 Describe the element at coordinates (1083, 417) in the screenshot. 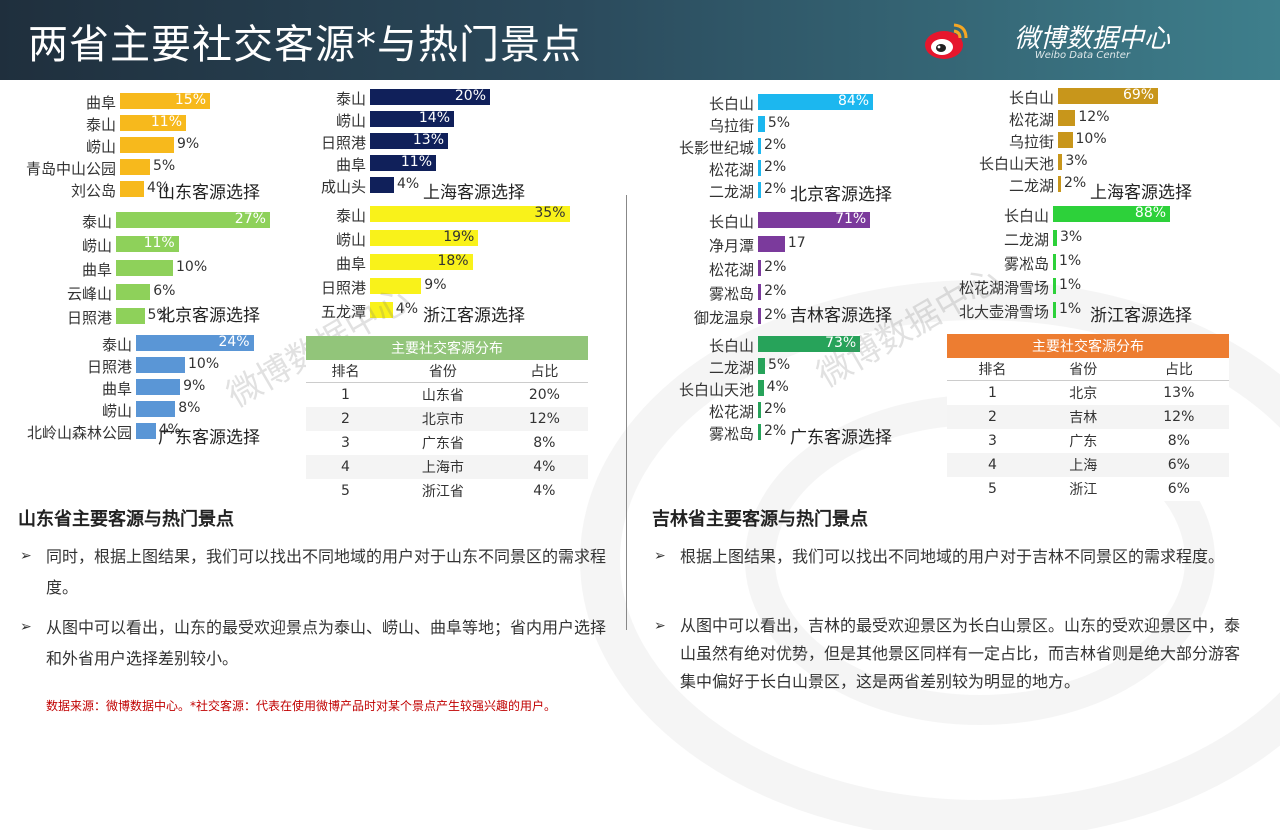

I see `table-cell: 吉林` at that location.